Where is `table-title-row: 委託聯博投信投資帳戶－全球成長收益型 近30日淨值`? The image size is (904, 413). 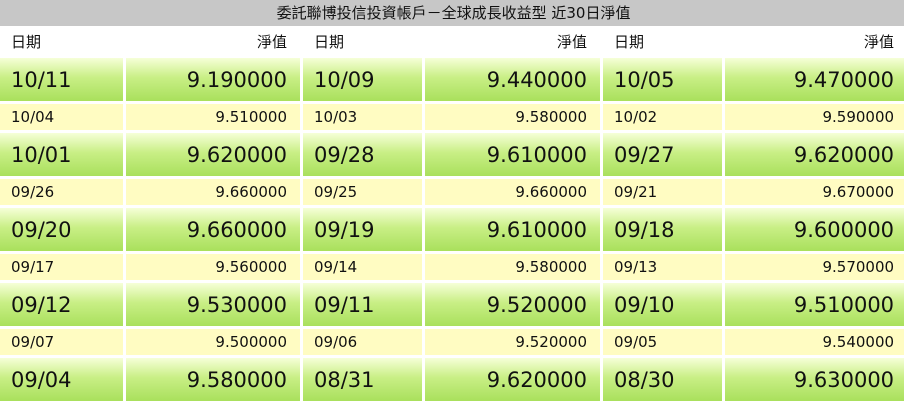 table-title-row: 委託聯博投信投資帳戶－全球成長收益型 近30日淨值 is located at coordinates (452, 13).